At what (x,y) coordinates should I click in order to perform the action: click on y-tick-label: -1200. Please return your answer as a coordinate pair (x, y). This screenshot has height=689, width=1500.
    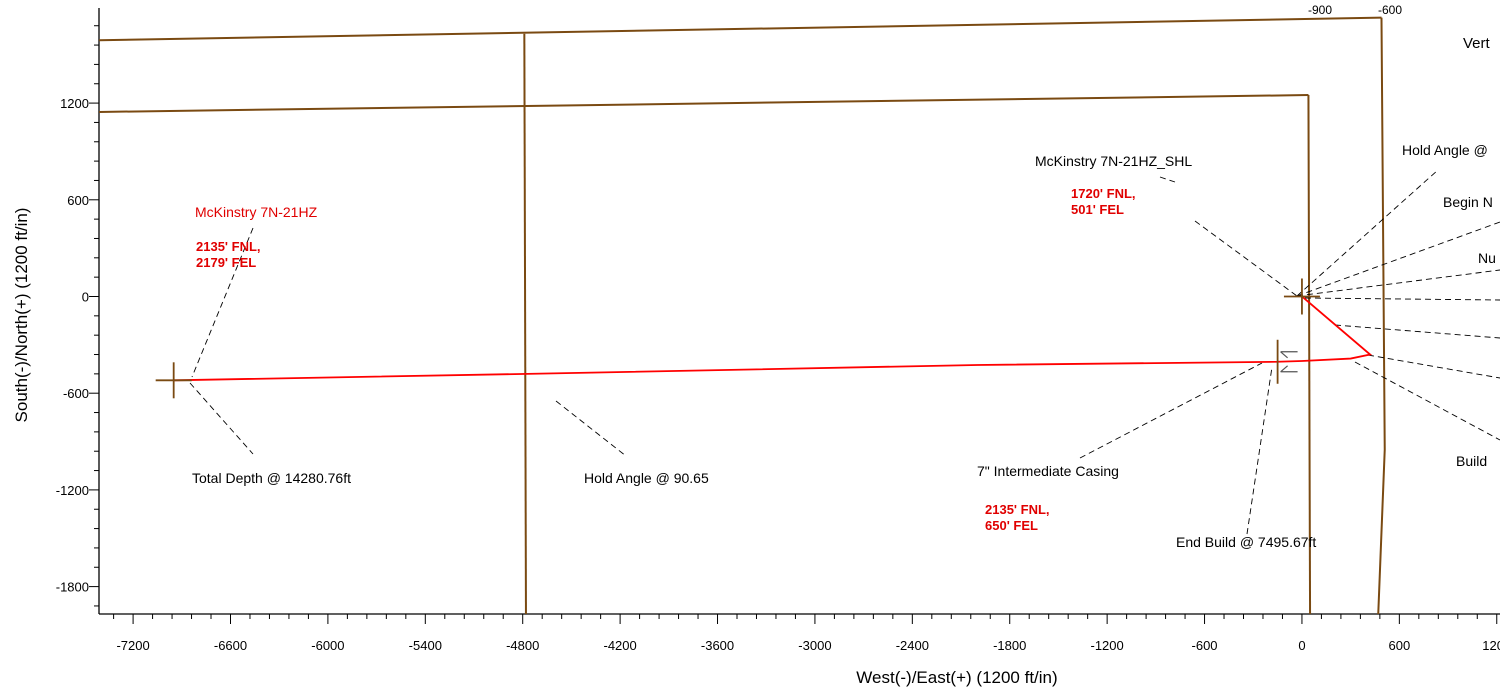
    Looking at the image, I should click on (72, 490).